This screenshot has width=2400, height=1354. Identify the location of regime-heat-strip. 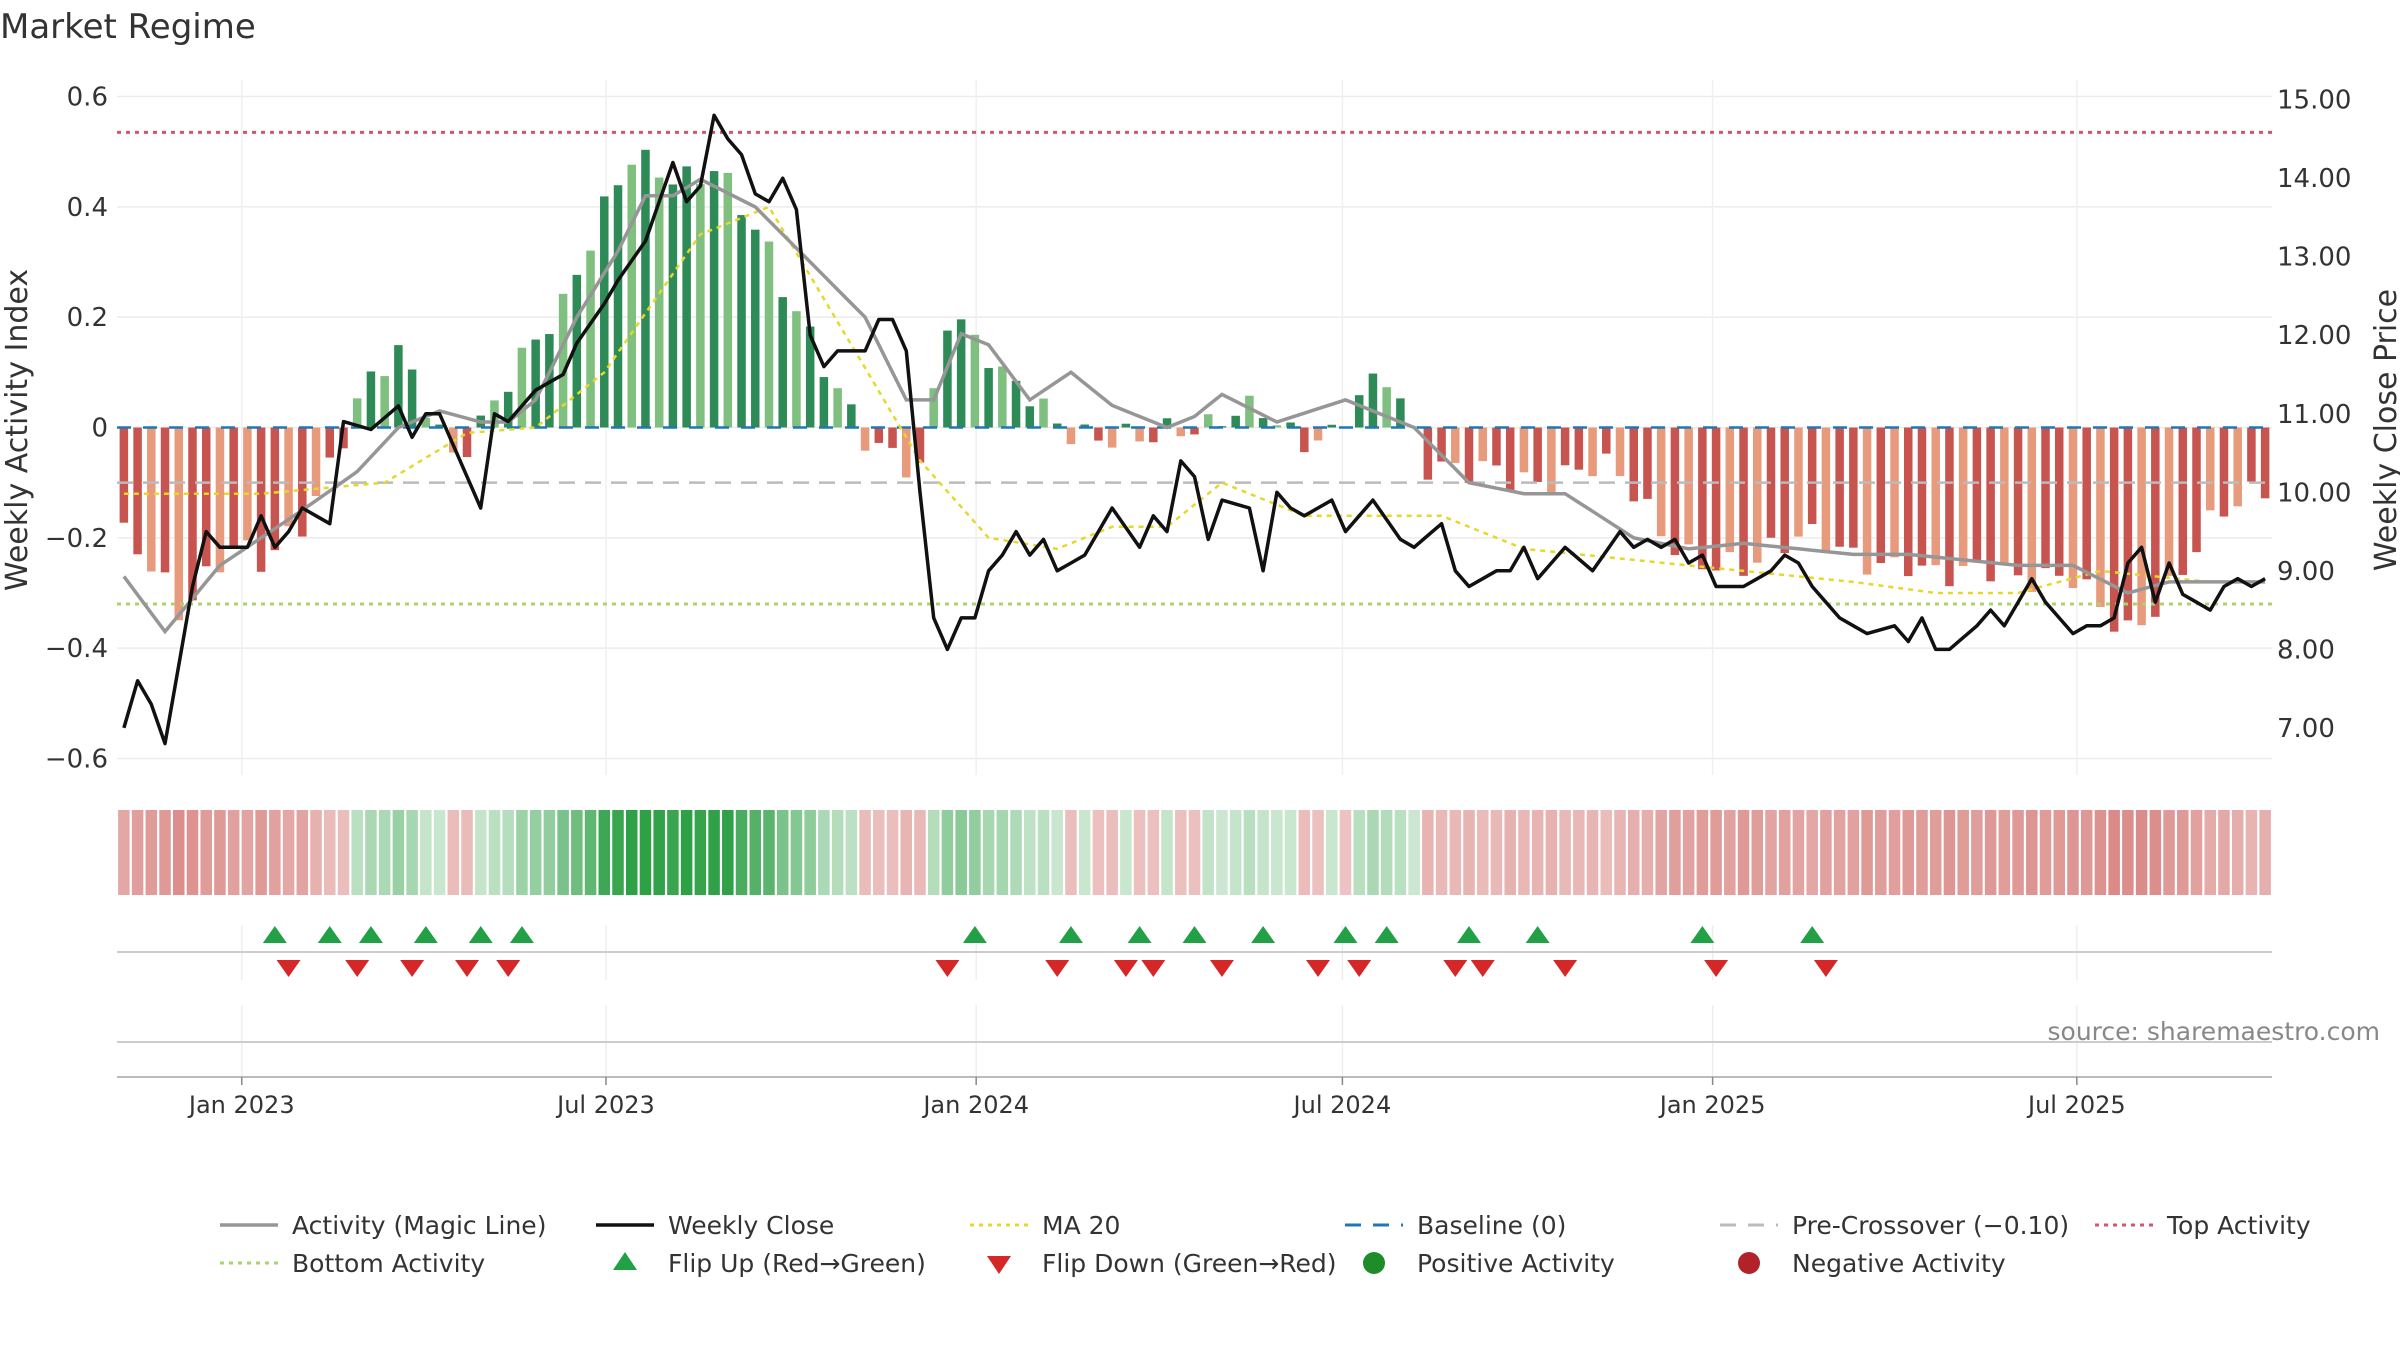
(1194, 852).